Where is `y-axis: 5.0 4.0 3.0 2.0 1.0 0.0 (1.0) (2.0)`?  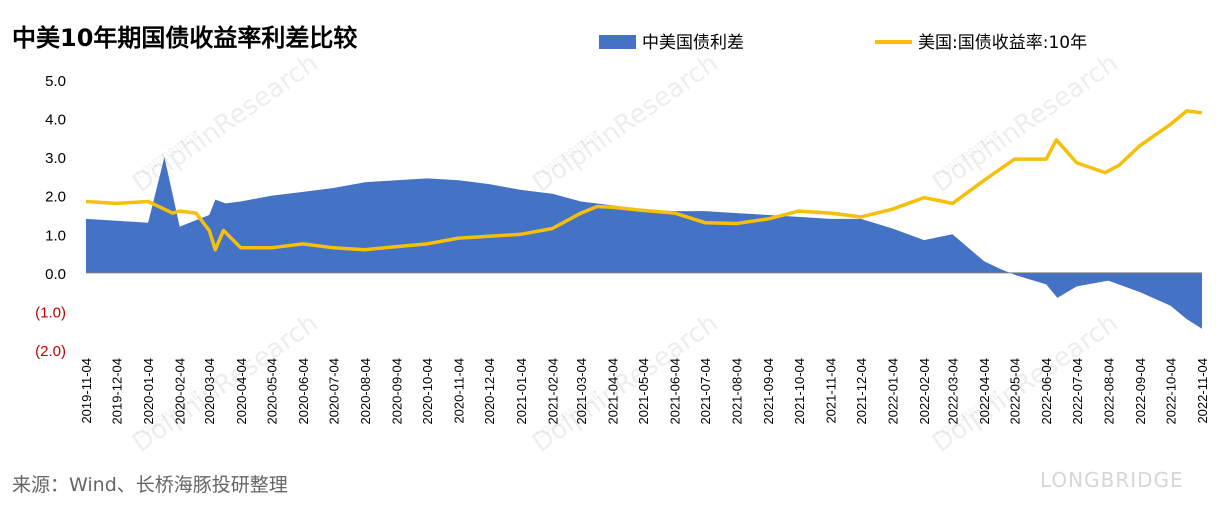 y-axis: 5.0 4.0 3.0 2.0 1.0 0.0 (1.0) (2.0) is located at coordinates (50, 216).